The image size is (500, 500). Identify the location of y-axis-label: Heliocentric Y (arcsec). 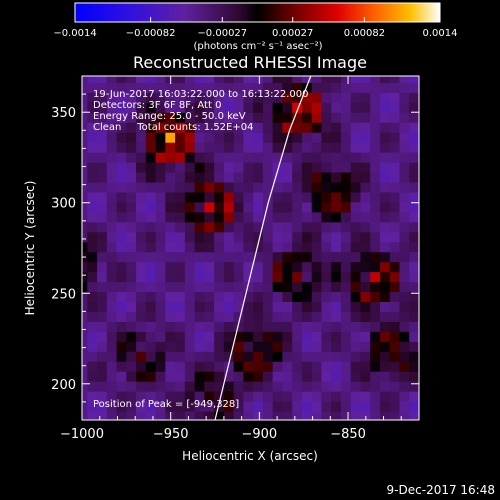
(30, 248).